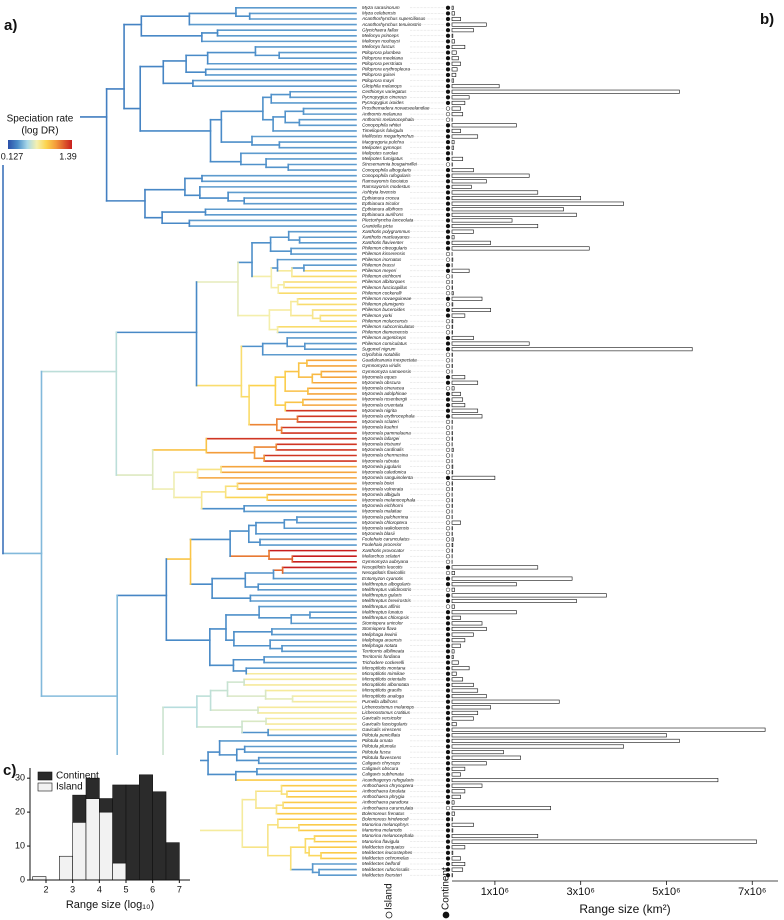  What do you see at coordinates (384, 309) in the screenshot?
I see `species-name: Philemon buceroides` at bounding box center [384, 309].